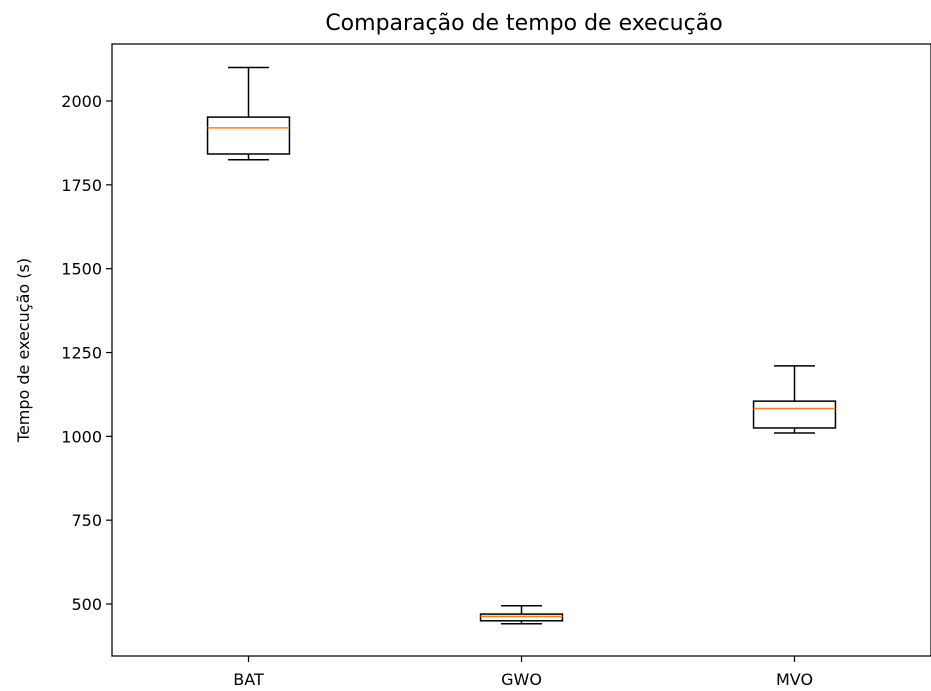 This screenshot has width=931, height=691. Describe the element at coordinates (248, 679) in the screenshot. I see `x-tick-label-bat: BAT` at that location.